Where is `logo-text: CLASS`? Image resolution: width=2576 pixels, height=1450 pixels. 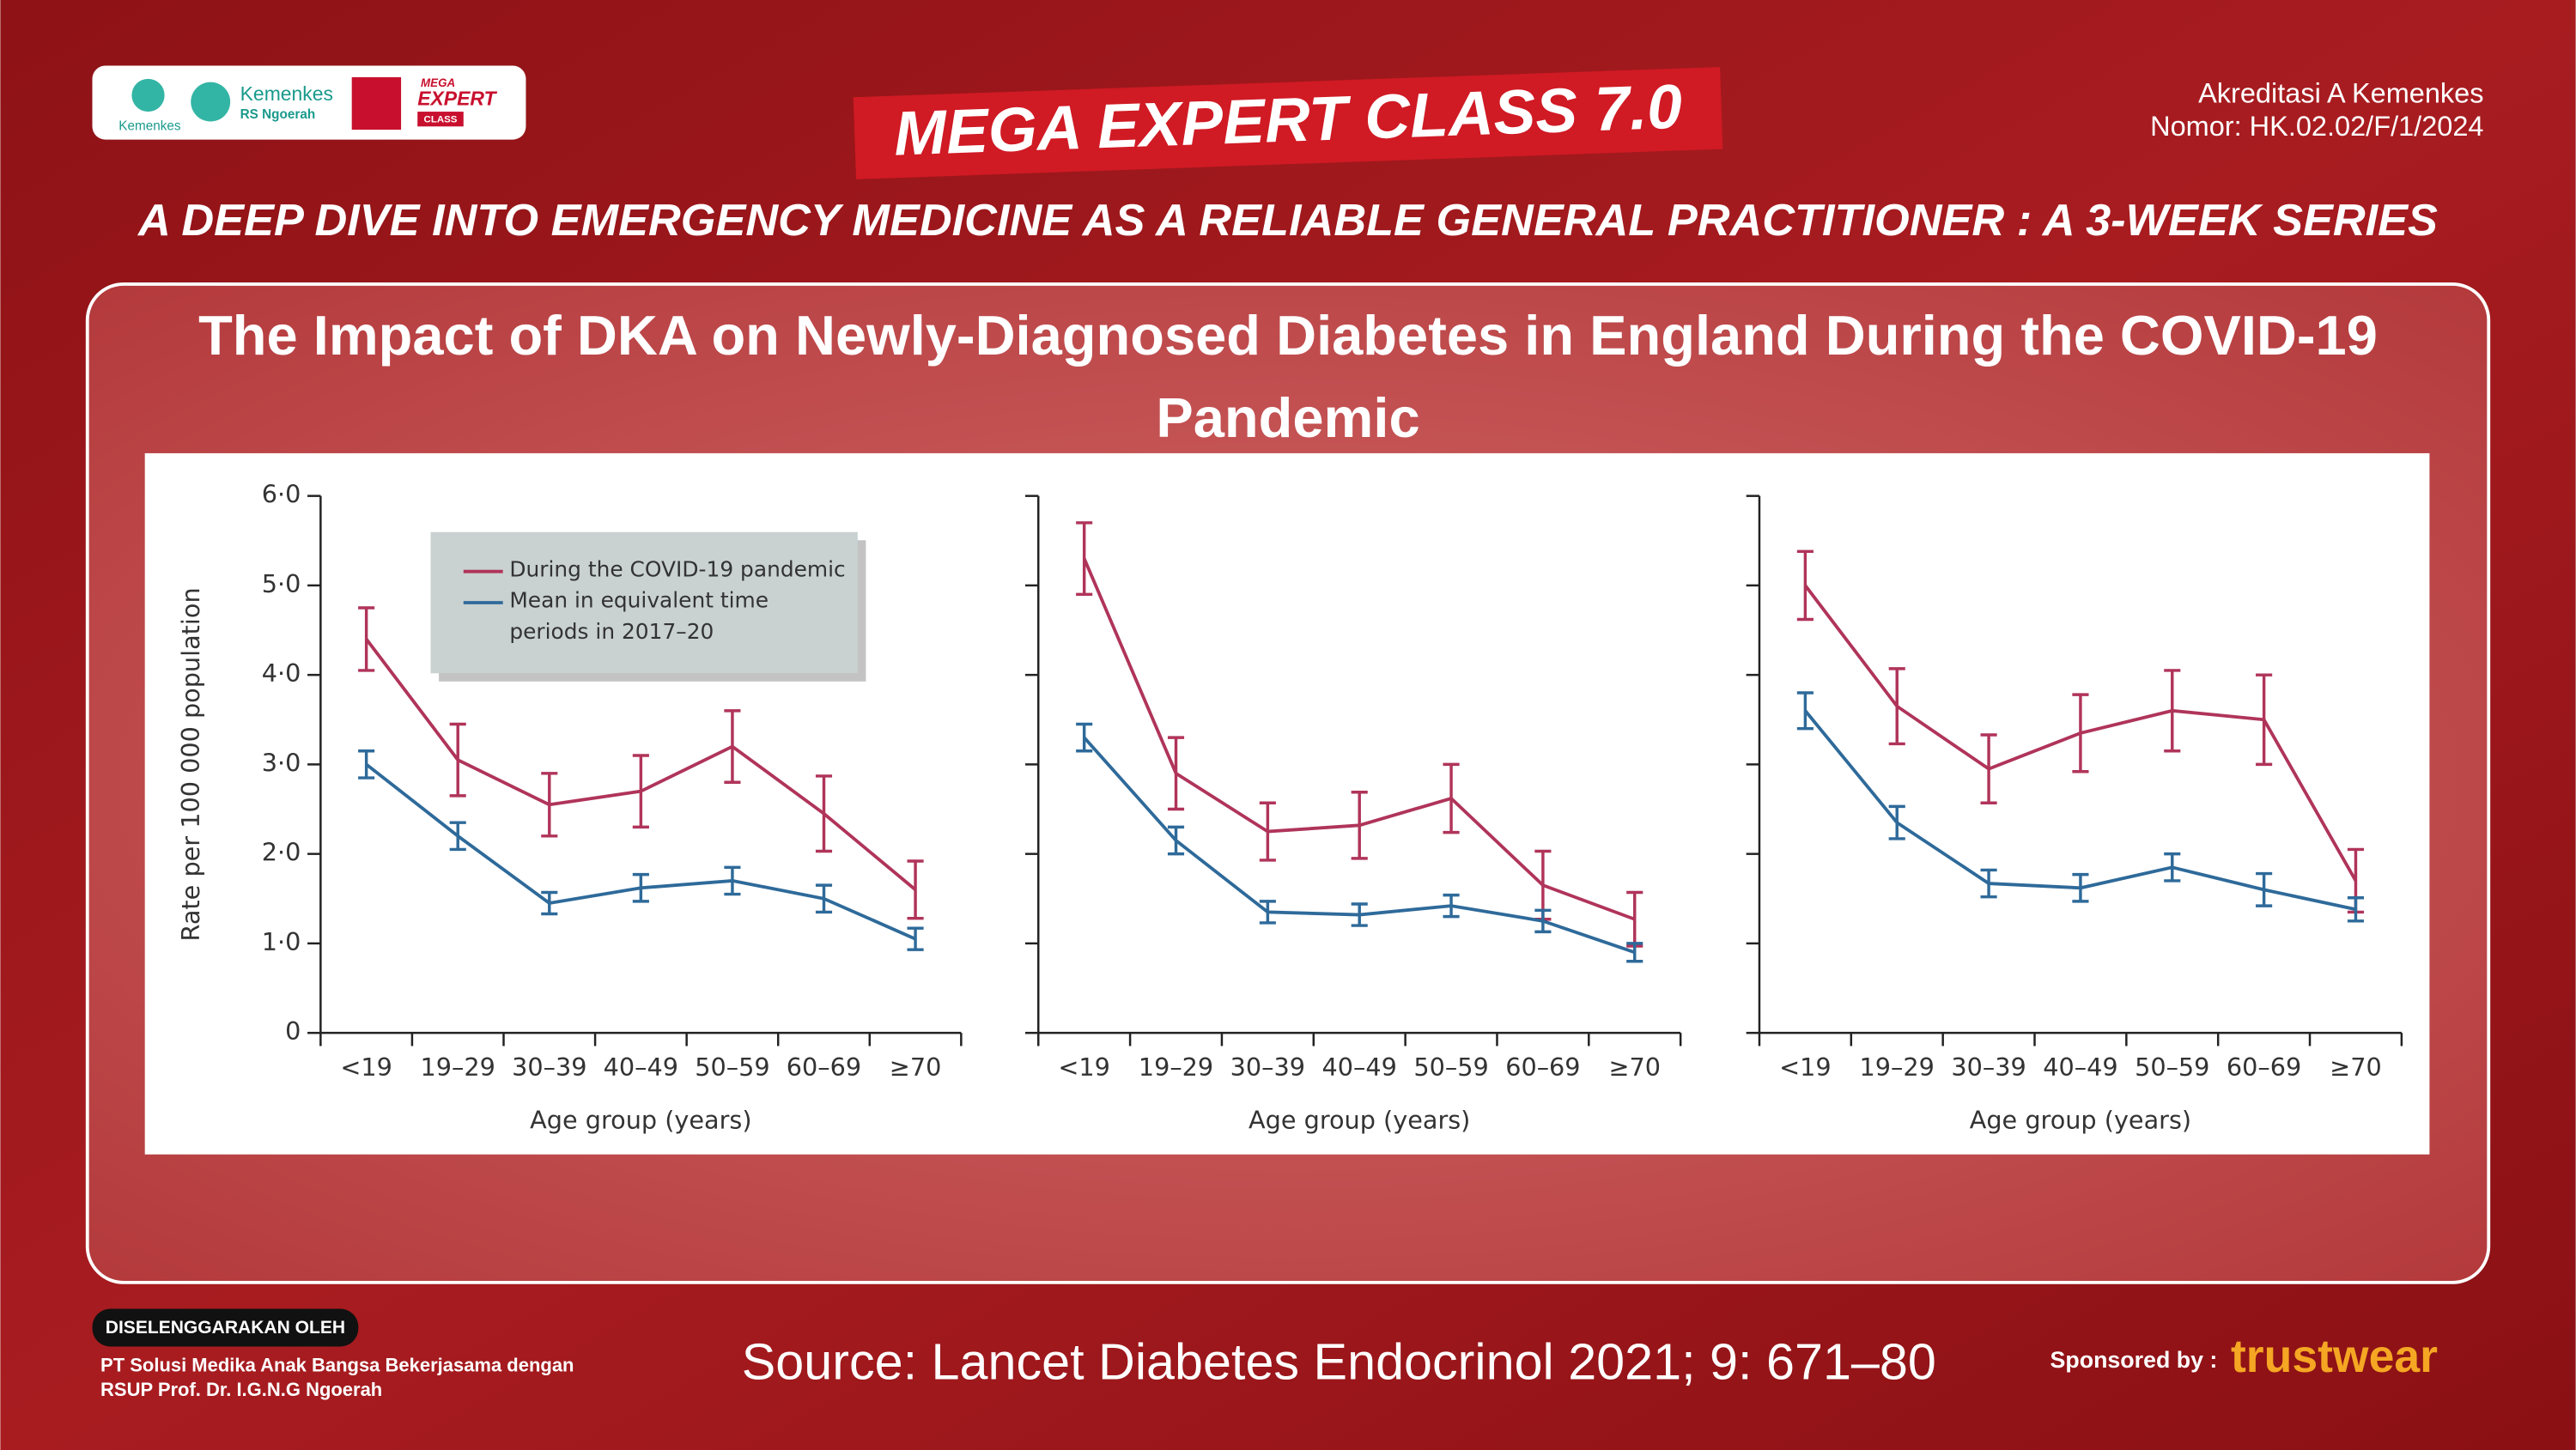 logo-text: CLASS is located at coordinates (441, 120).